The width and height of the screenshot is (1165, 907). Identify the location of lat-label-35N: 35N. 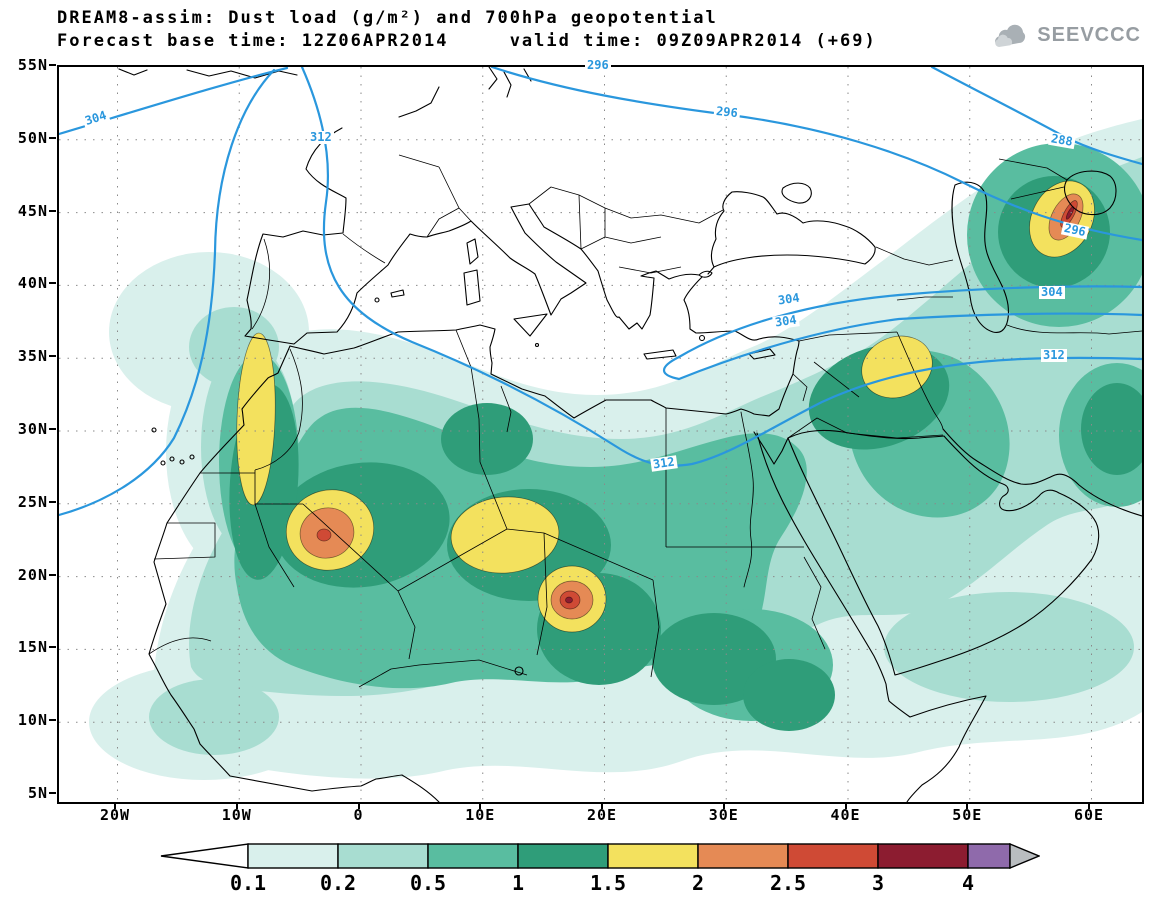
(32, 356).